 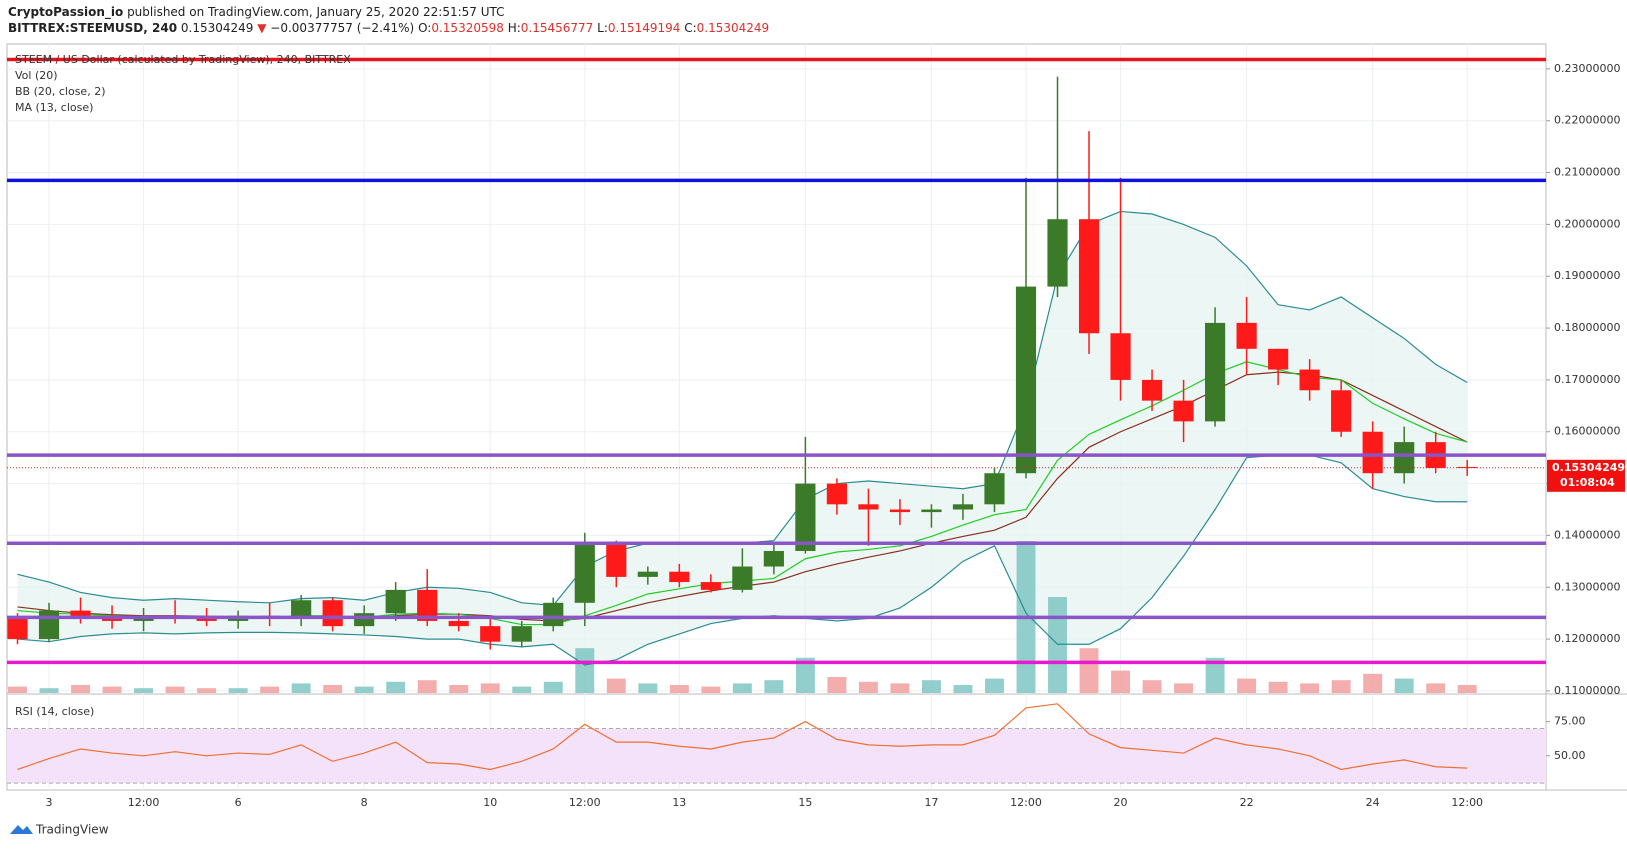 I want to click on x-tick-label: 24, so click(x=1373, y=802).